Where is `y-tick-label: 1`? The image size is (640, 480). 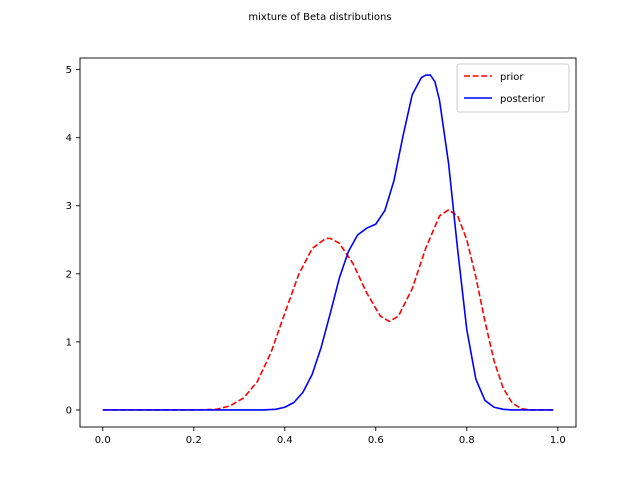 y-tick-label: 1 is located at coordinates (69, 342).